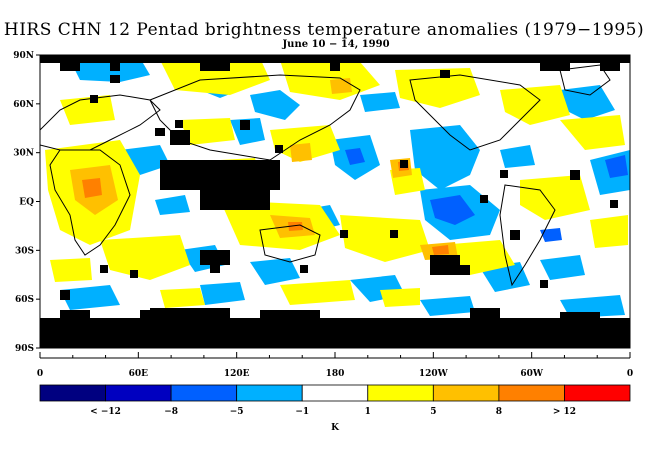  What do you see at coordinates (24, 251) in the screenshot?
I see `lat-label: 30S` at bounding box center [24, 251].